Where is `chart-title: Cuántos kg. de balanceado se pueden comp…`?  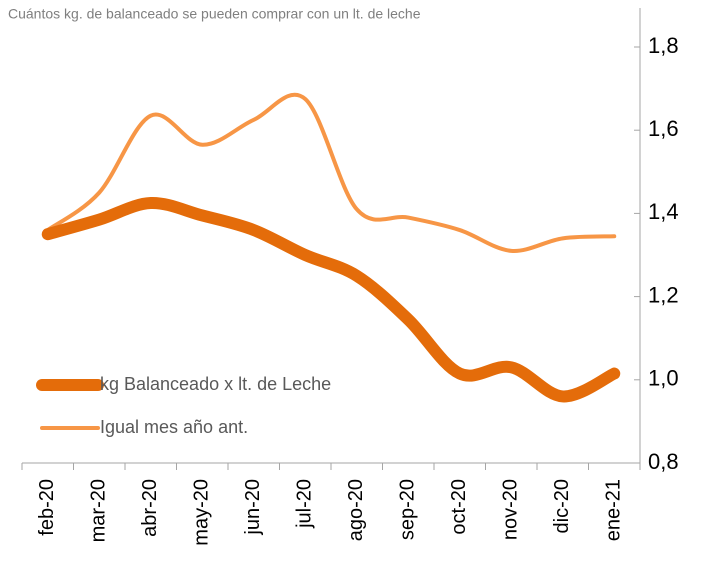 chart-title: Cuántos kg. de balanceado se pueden comp… is located at coordinates (214, 14).